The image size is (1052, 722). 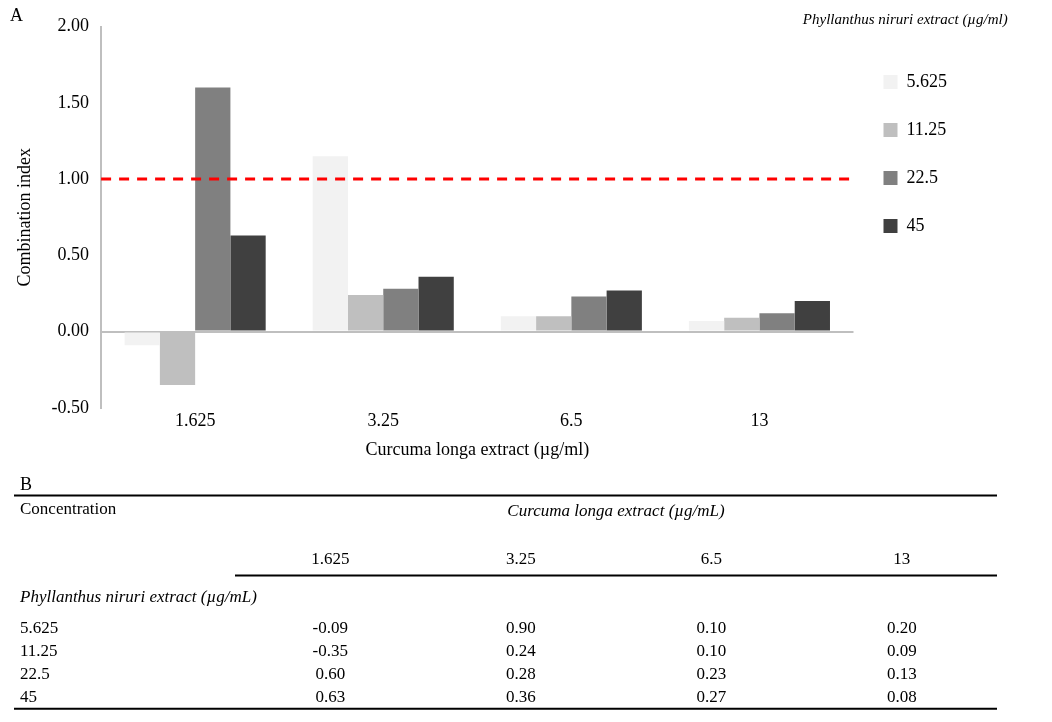 I want to click on y-axis-title: Phyllanthus niruri extract (µg/mL), so click(x=138, y=597).